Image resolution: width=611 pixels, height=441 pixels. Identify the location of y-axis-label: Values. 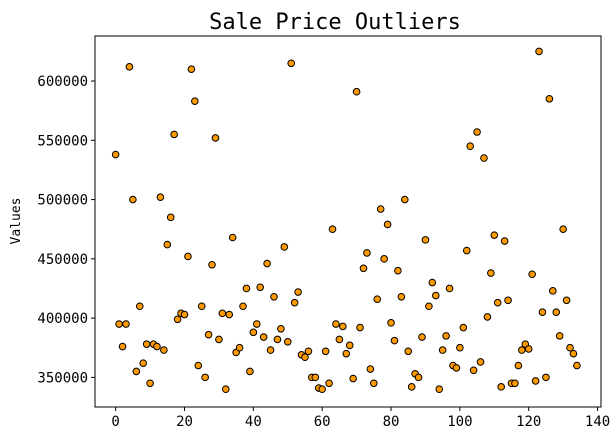
(16, 221).